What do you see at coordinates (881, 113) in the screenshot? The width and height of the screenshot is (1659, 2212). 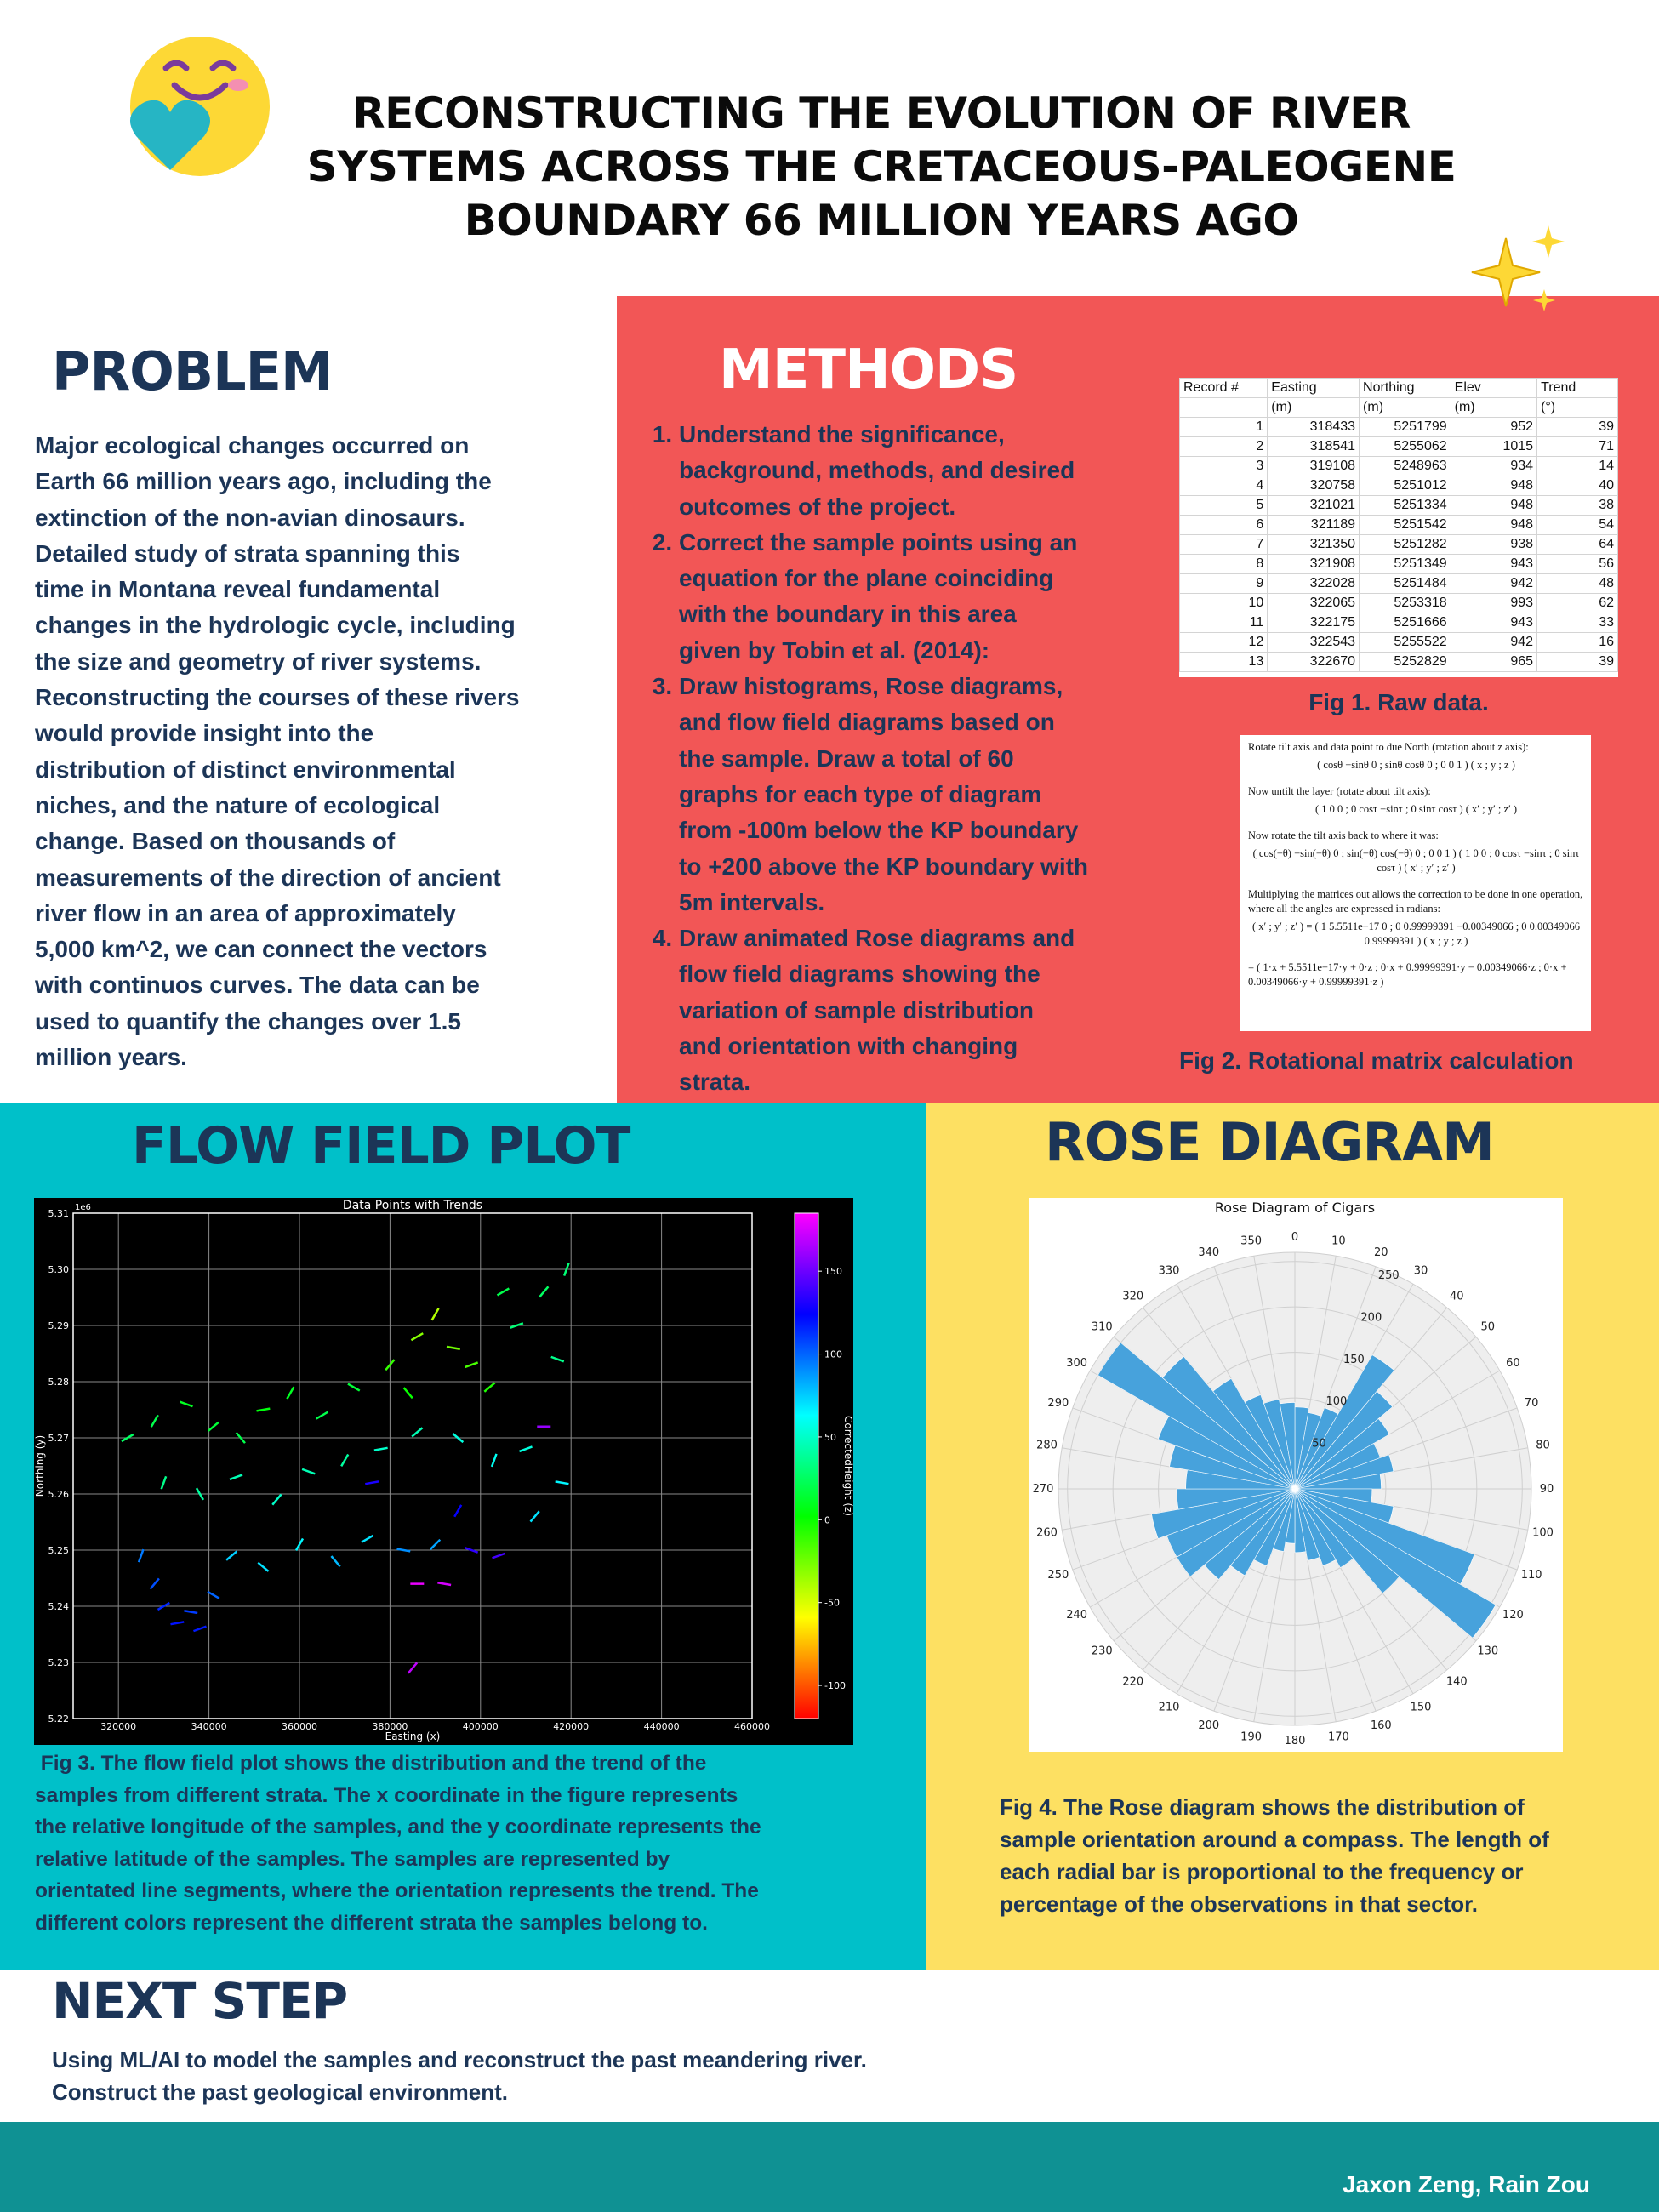 I see `title-line: RECONSTRUCTING THE EVOLUTION OF RIVER` at bounding box center [881, 113].